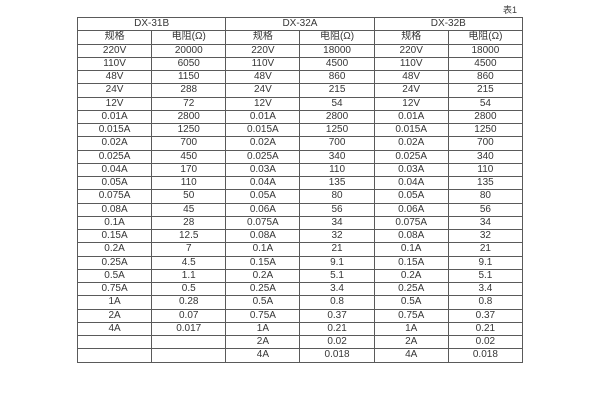 Image resolution: width=600 pixels, height=400 pixels. Describe the element at coordinates (189, 90) in the screenshot. I see `resistance-cell: 288` at that location.